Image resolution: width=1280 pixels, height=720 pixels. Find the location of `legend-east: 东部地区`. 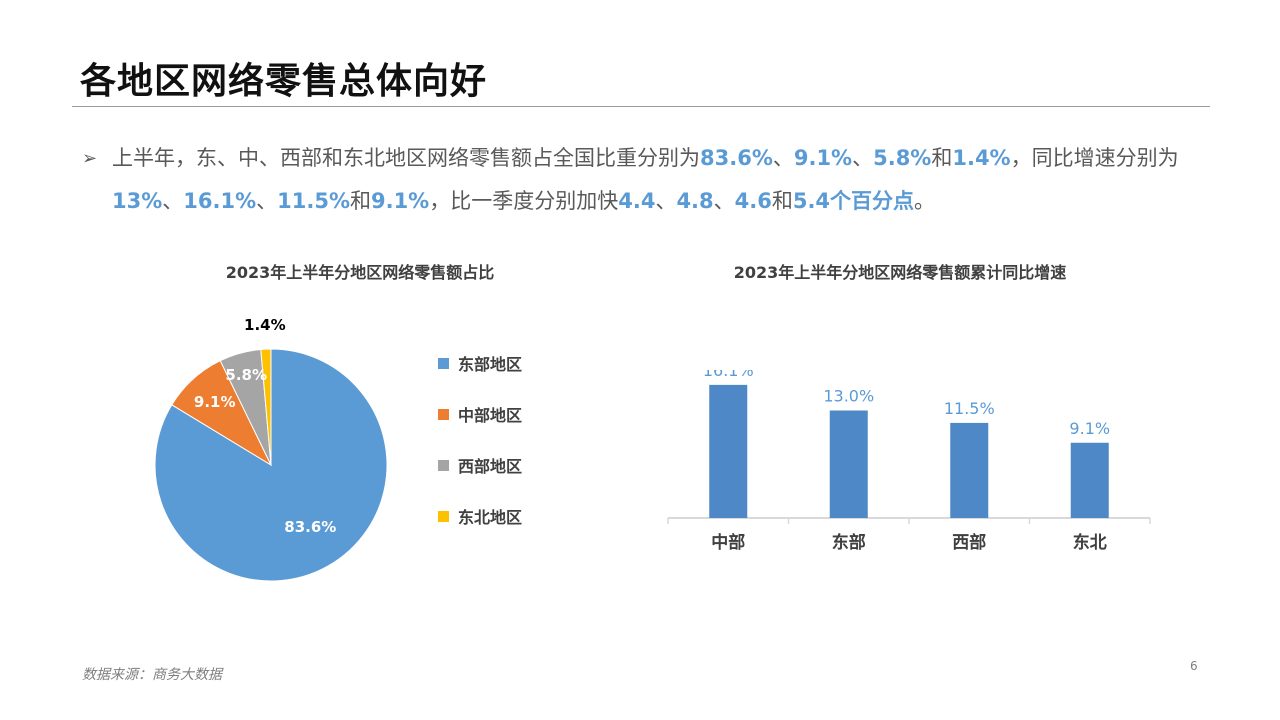

legend-east: 东部地区 is located at coordinates (480, 363).